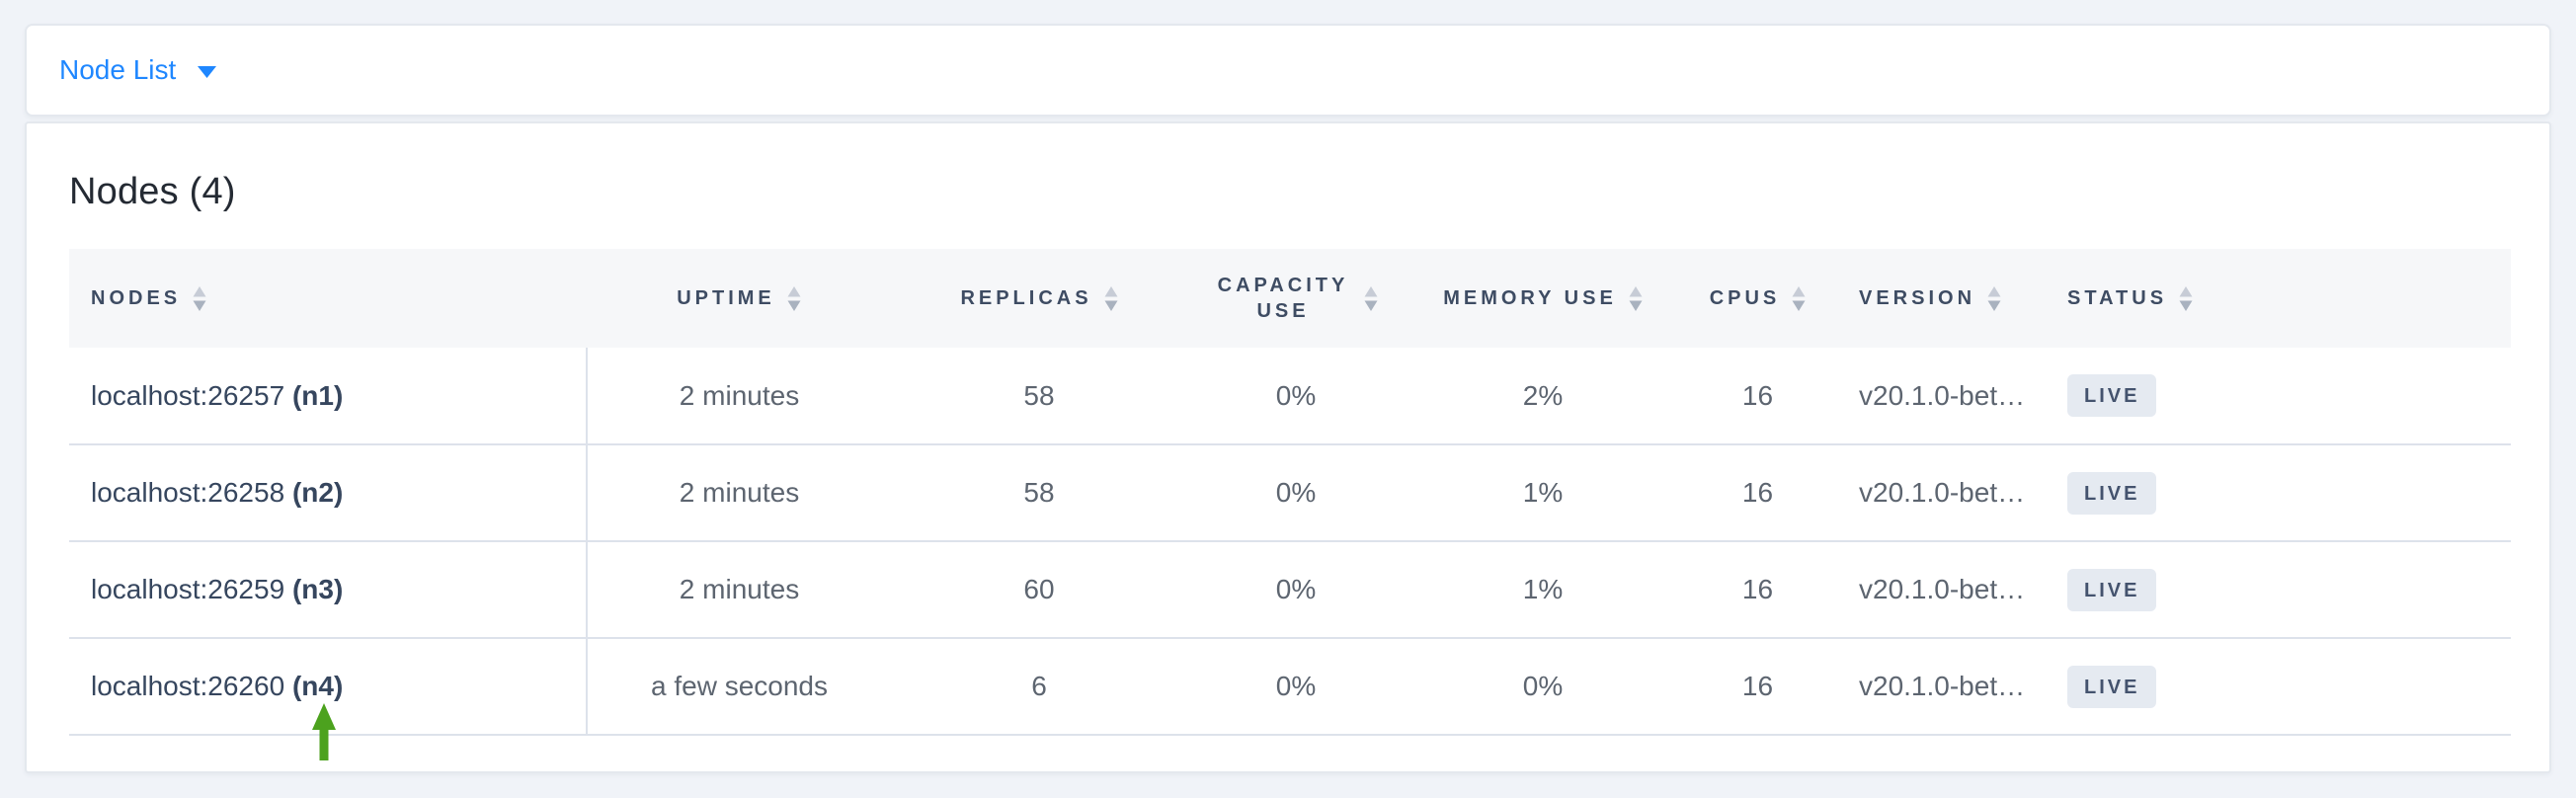 This screenshot has height=798, width=2576. Describe the element at coordinates (1026, 298) in the screenshot. I see `column-header-label: Replicas` at that location.